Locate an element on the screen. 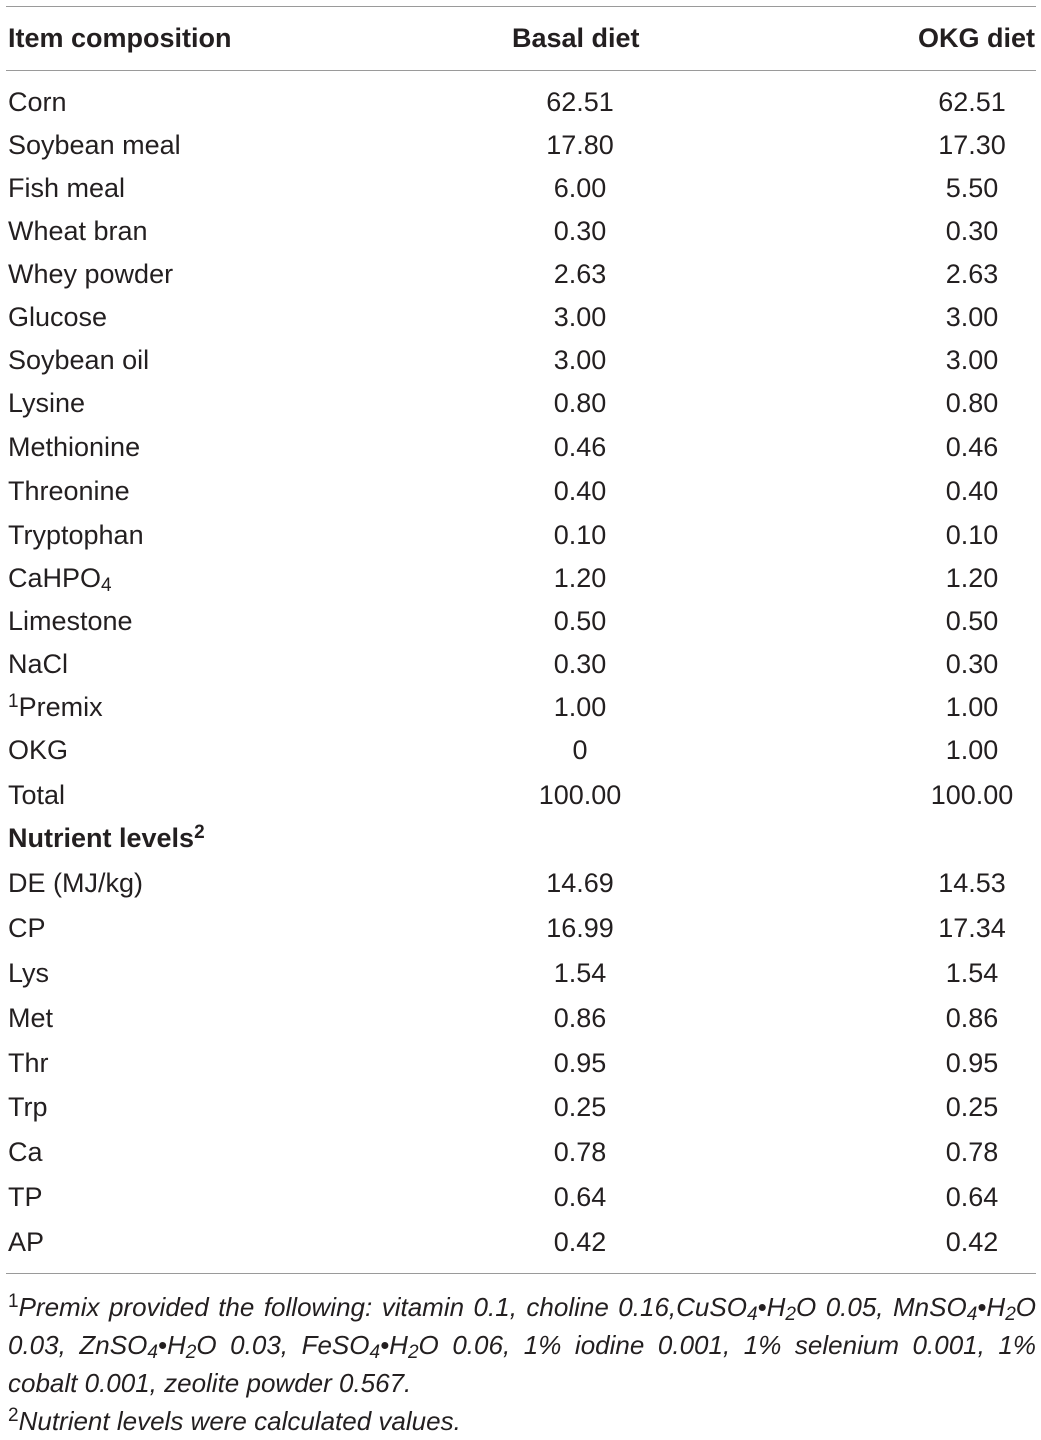 The height and width of the screenshot is (1440, 1041). okg-diet-value: 17.34 is located at coordinates (972, 928).